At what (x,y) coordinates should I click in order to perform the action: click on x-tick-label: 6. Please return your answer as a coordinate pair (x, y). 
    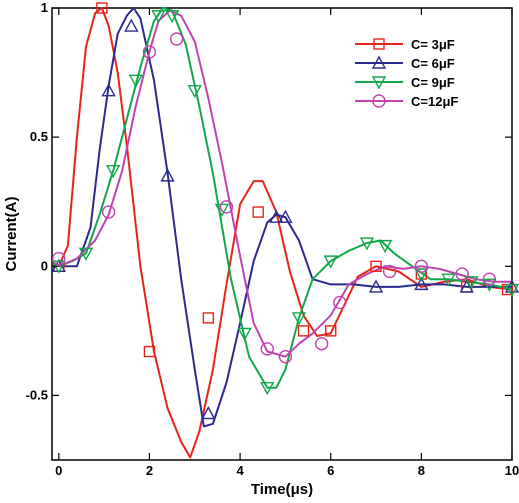
    Looking at the image, I should click on (330, 470).